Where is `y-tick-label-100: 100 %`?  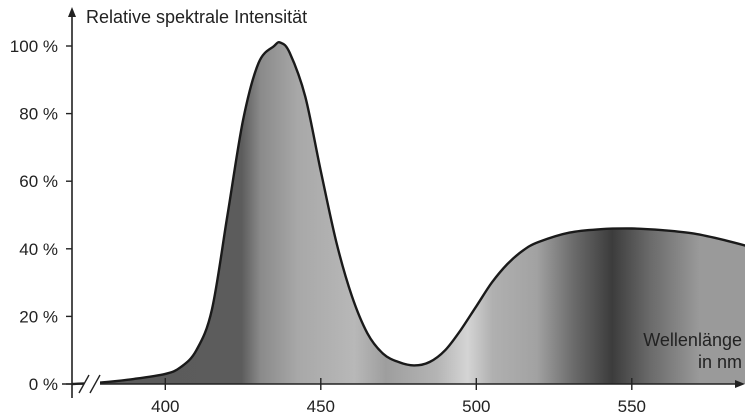
y-tick-label-100: 100 % is located at coordinates (34, 46).